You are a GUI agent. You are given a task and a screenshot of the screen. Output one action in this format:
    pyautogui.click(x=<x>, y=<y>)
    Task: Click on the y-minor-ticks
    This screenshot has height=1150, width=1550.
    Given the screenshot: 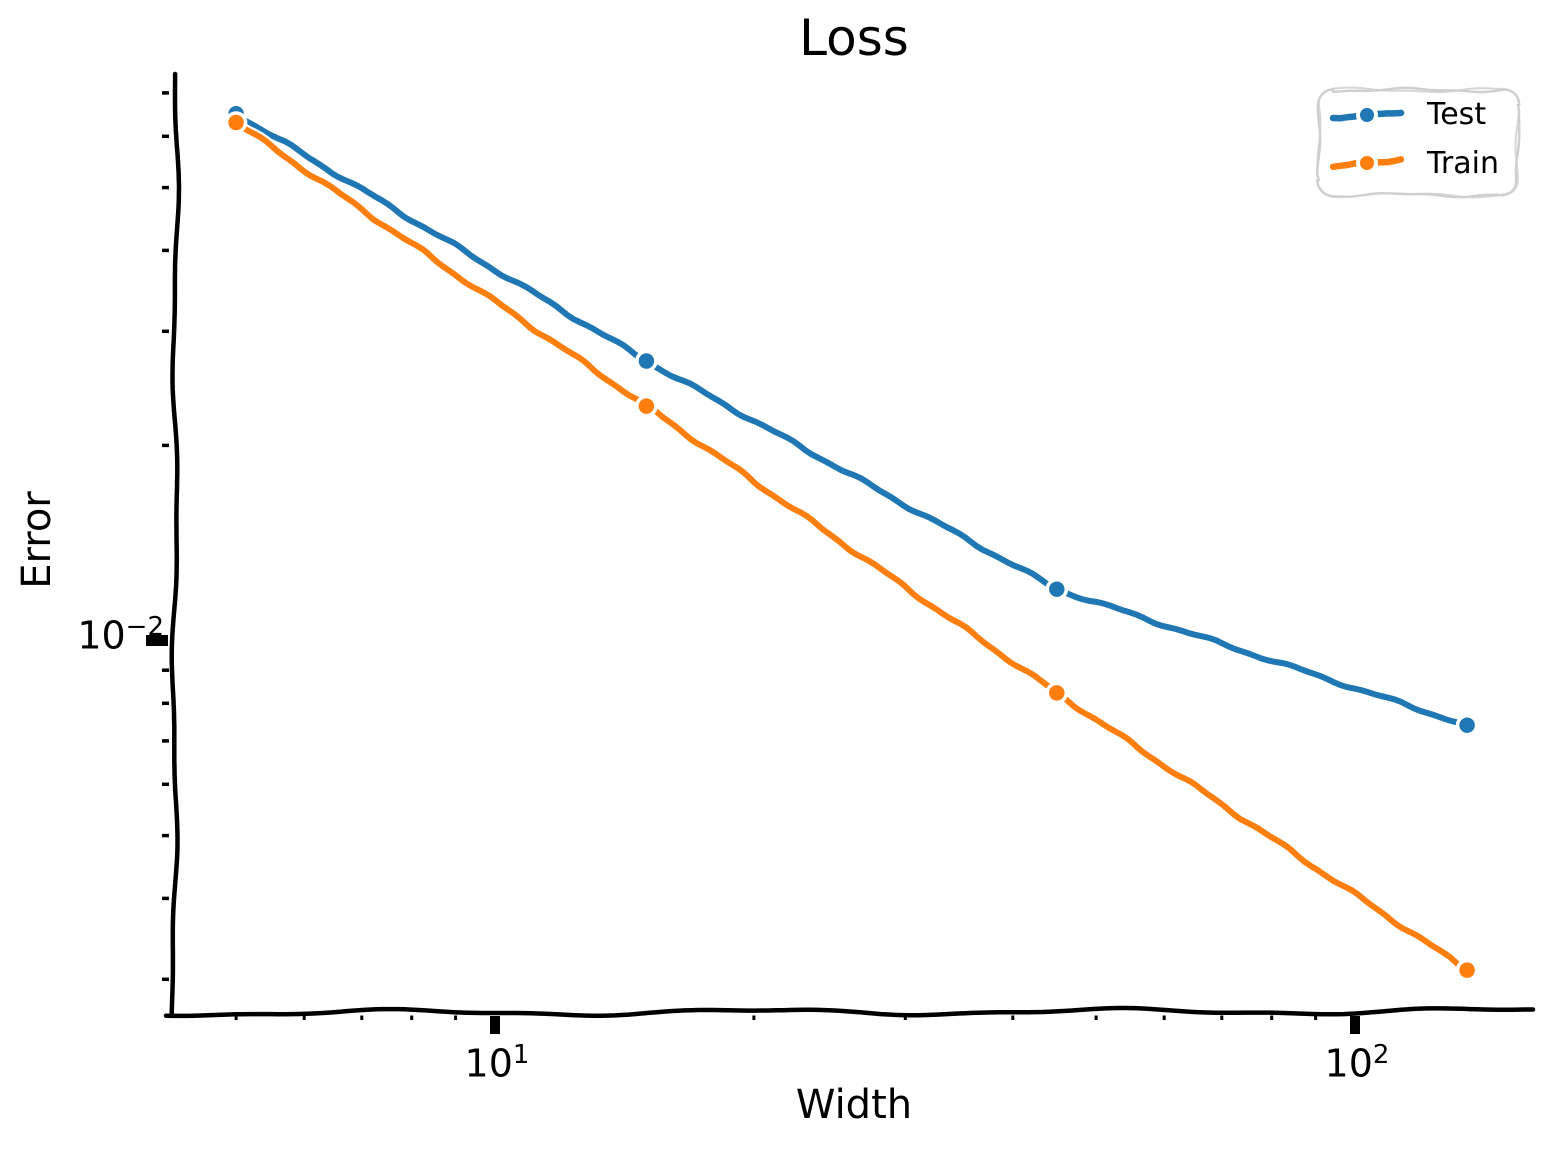 What is the action you would take?
    pyautogui.click(x=165, y=536)
    